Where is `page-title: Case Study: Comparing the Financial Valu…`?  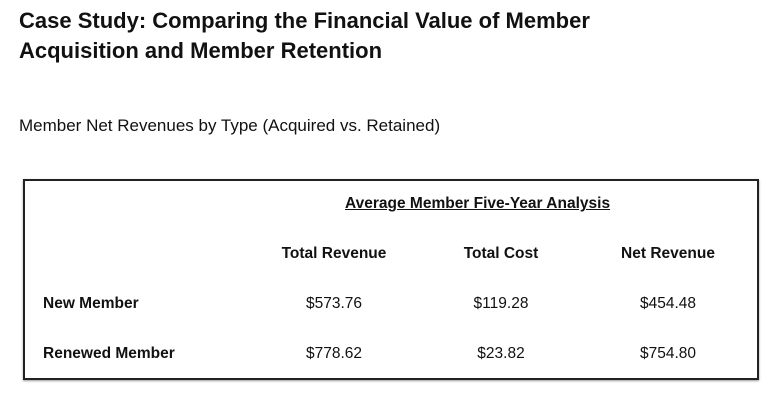 page-title: Case Study: Comparing the Financial Valu… is located at coordinates (304, 36).